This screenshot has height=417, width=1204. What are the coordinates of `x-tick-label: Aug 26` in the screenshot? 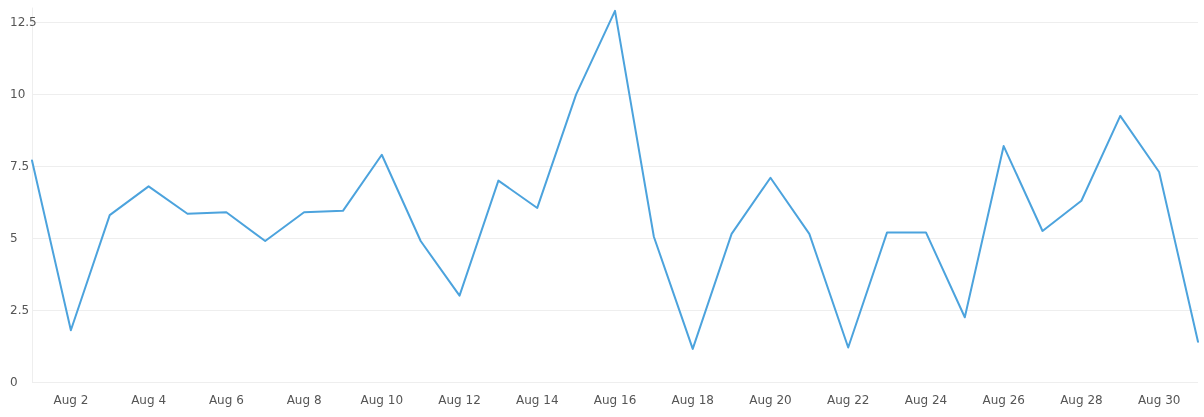 It's located at (1003, 400).